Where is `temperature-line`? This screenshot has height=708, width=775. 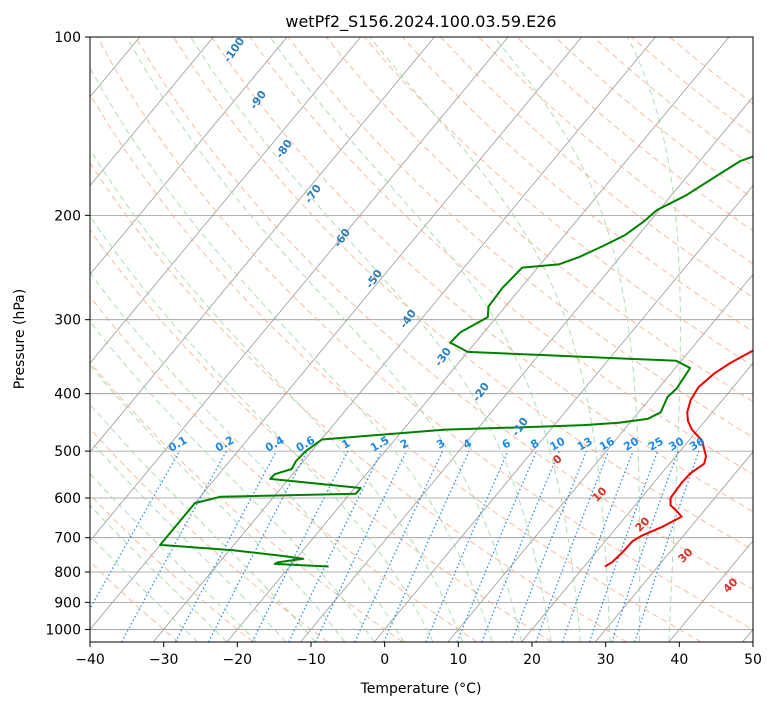 temperature-line is located at coordinates (678, 441).